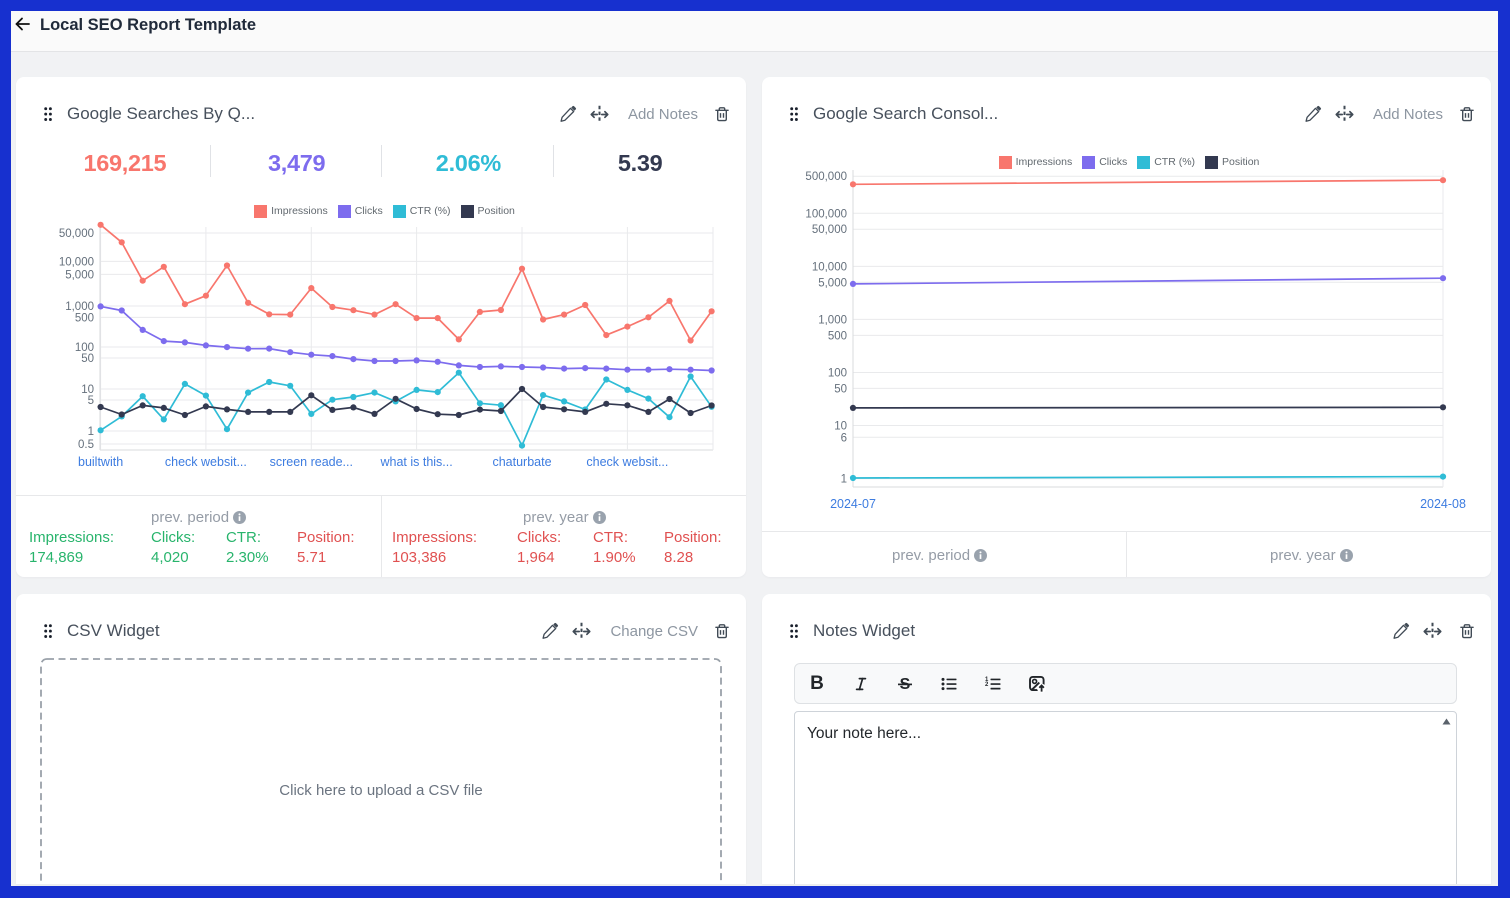 This screenshot has width=1510, height=898. I want to click on svg-text: 2024-07, so click(853, 504).